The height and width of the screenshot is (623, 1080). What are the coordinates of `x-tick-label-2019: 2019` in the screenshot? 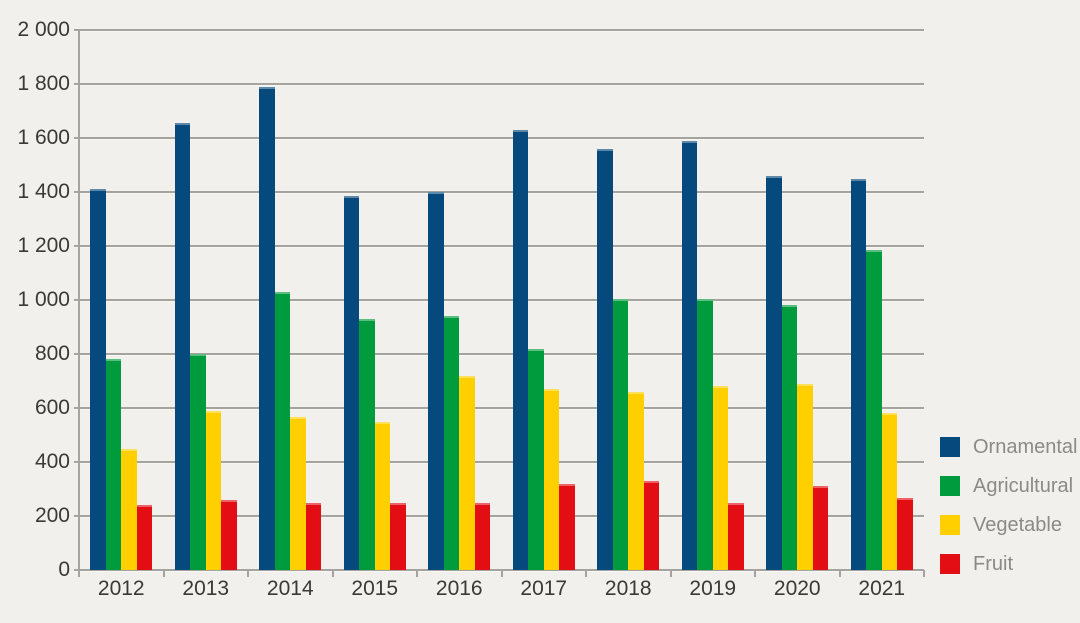 It's located at (713, 588).